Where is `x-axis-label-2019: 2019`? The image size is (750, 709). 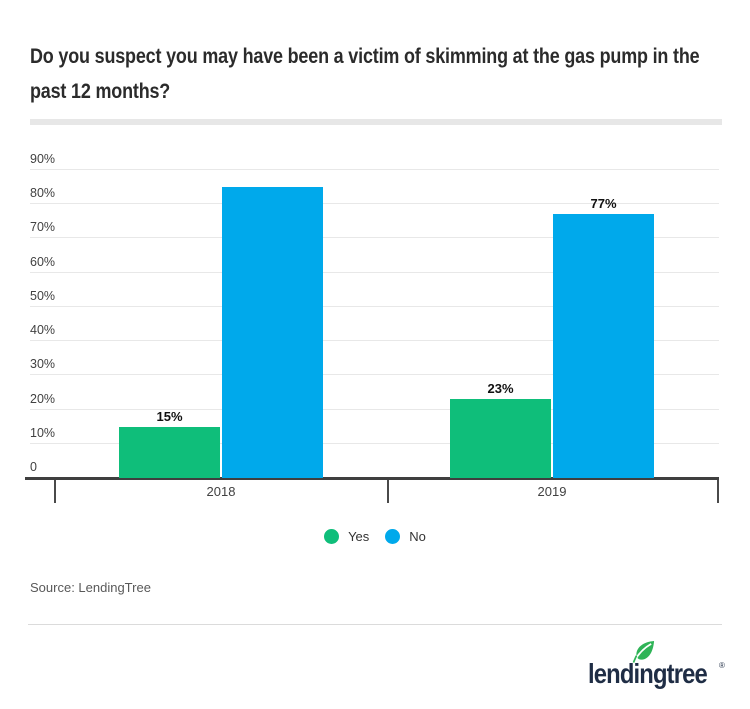
x-axis-label-2019: 2019 is located at coordinates (552, 491).